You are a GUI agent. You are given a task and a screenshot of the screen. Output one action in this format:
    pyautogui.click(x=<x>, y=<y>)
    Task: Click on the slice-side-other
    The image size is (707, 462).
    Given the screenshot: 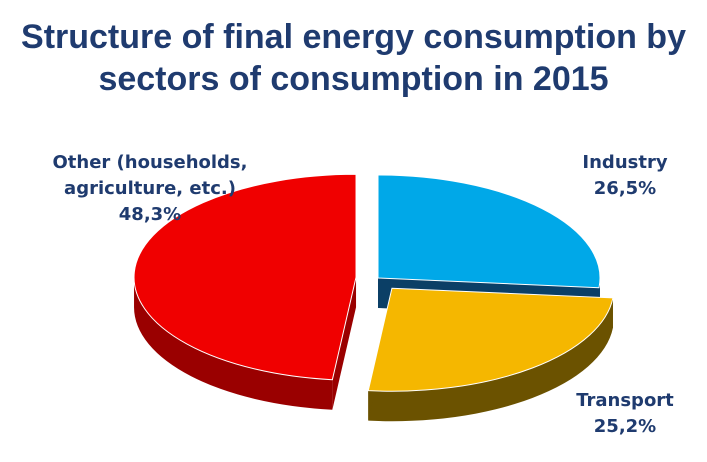 What is the action you would take?
    pyautogui.click(x=233, y=343)
    